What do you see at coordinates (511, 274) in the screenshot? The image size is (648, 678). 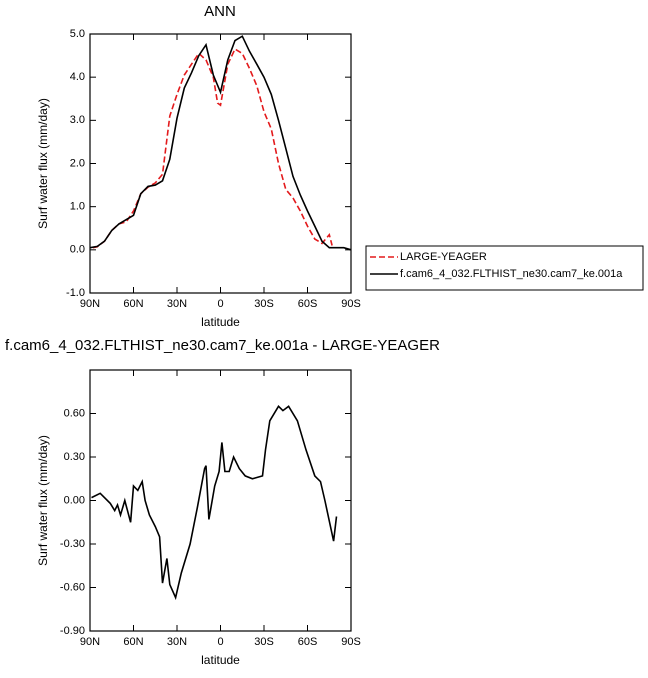 I see `legend-label: f.cam6_4_032.FLTHIST_ne30.cam7_ke.001a` at bounding box center [511, 274].